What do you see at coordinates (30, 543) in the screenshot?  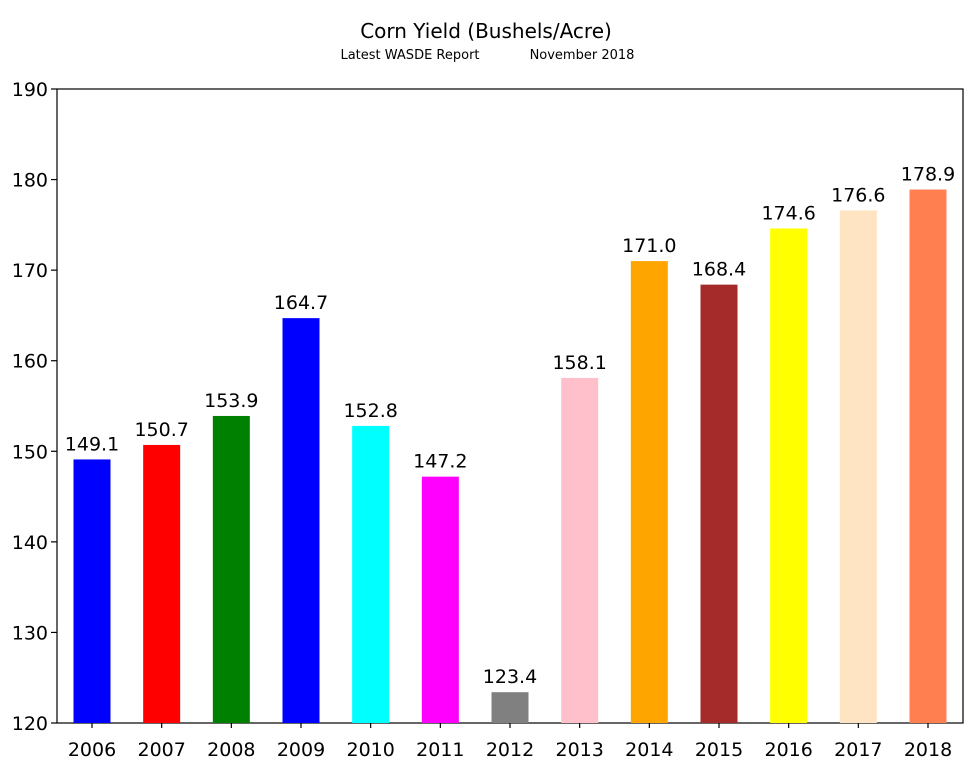 I see `y-tick-label: 140` at bounding box center [30, 543].